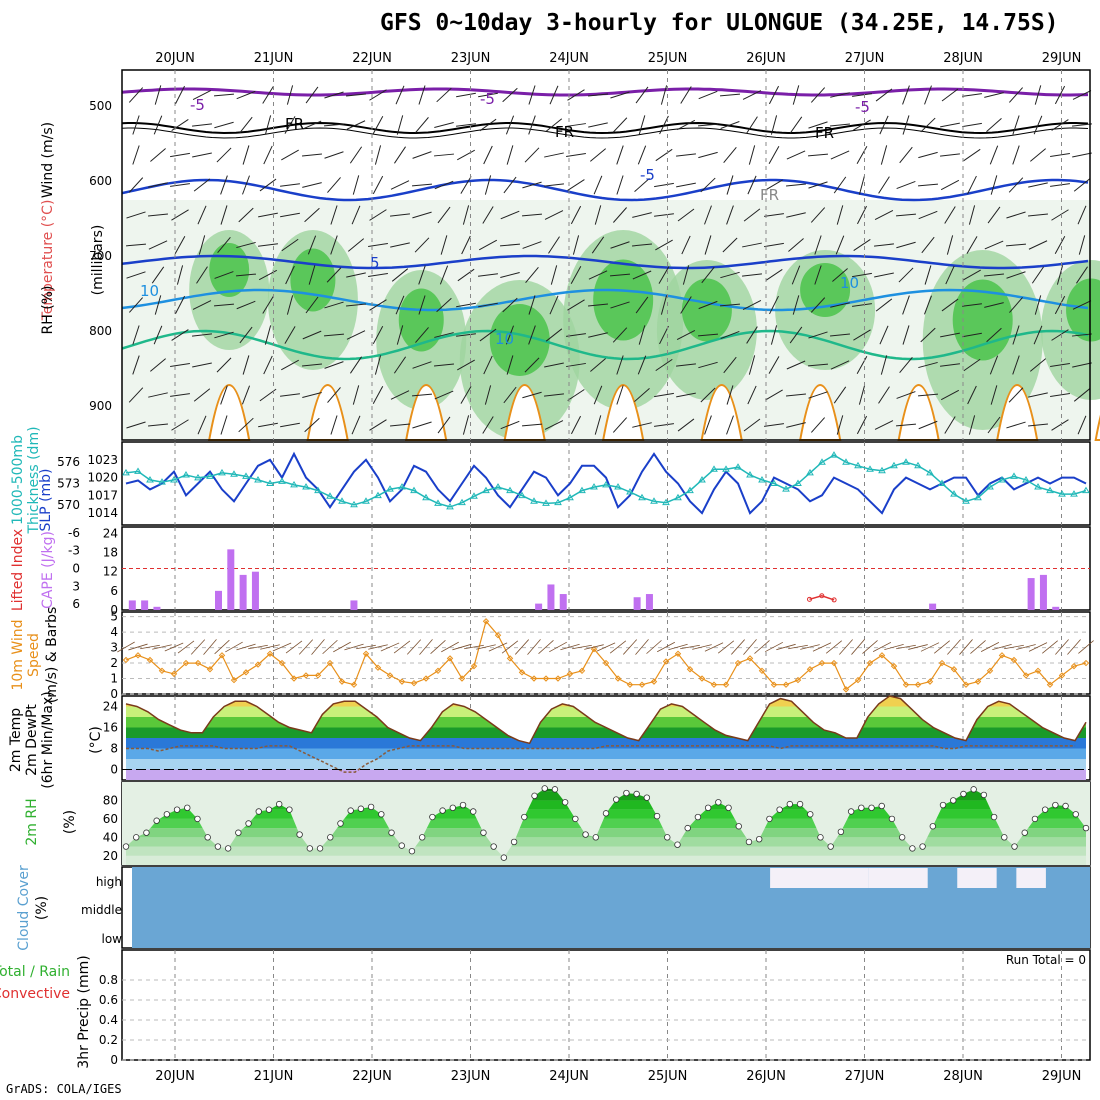 The image size is (1100, 1100). What do you see at coordinates (606, 823) in the screenshot?
I see `rh-band` at bounding box center [606, 823].